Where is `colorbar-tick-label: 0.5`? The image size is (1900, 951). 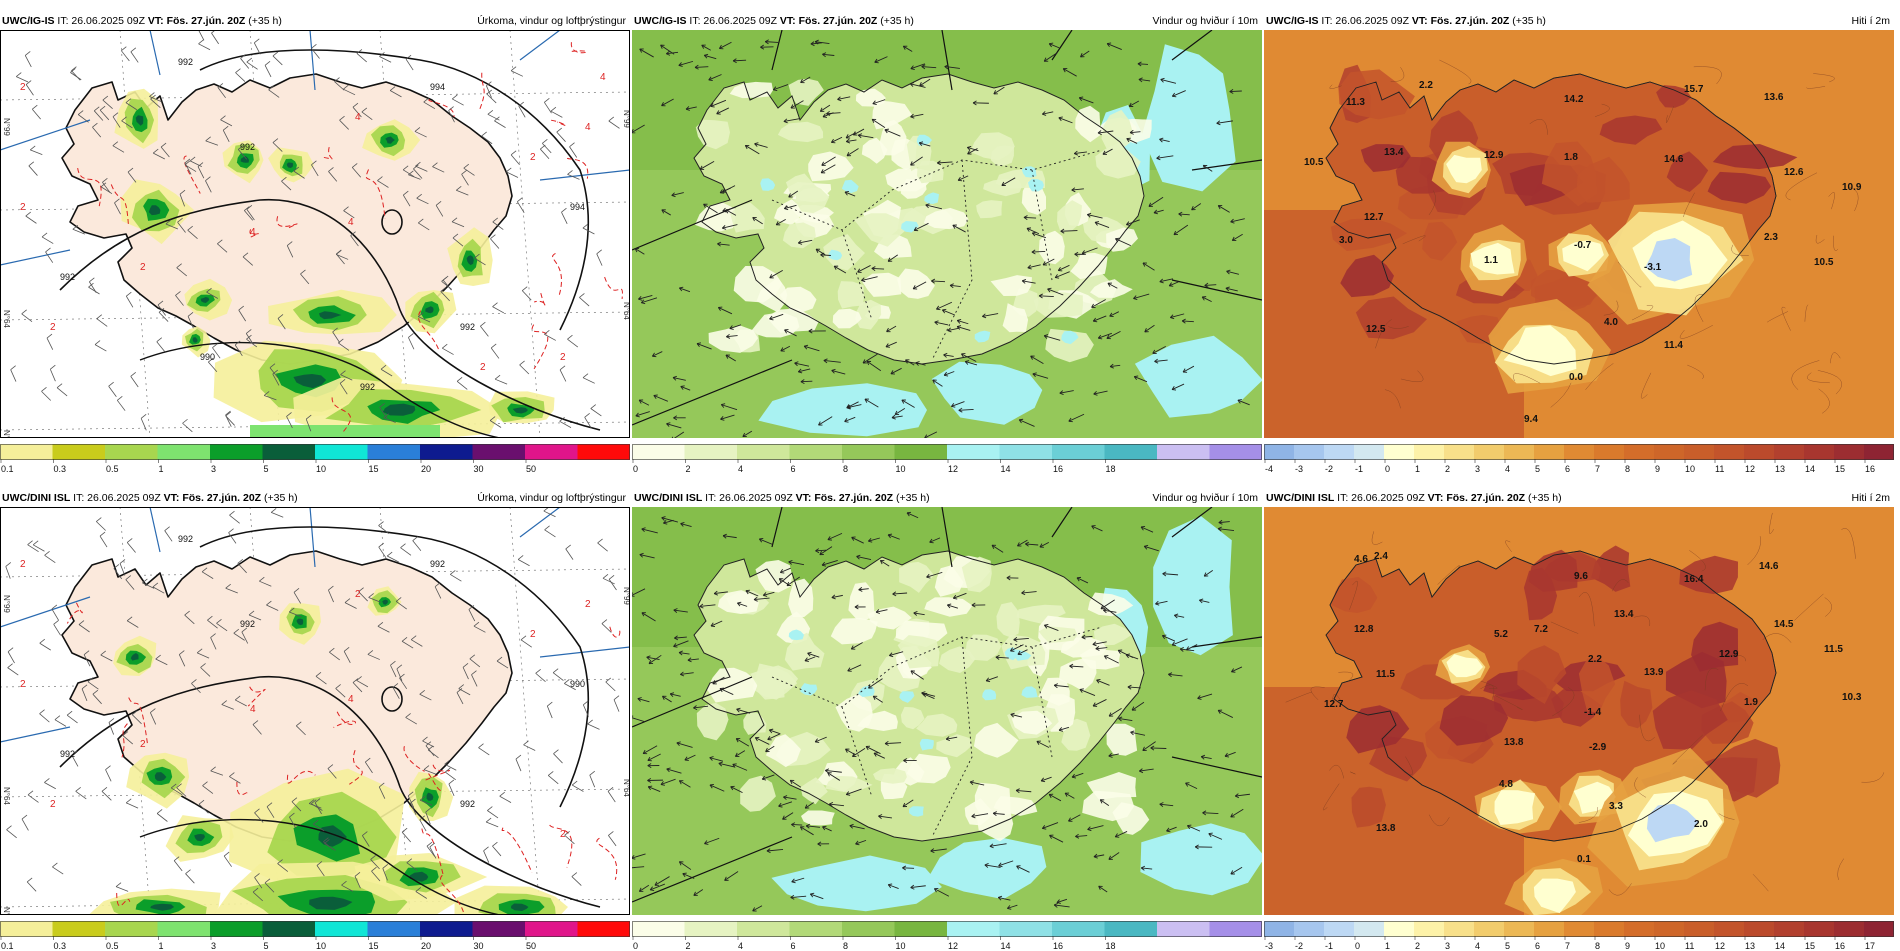 colorbar-tick-label: 0.5 is located at coordinates (112, 469).